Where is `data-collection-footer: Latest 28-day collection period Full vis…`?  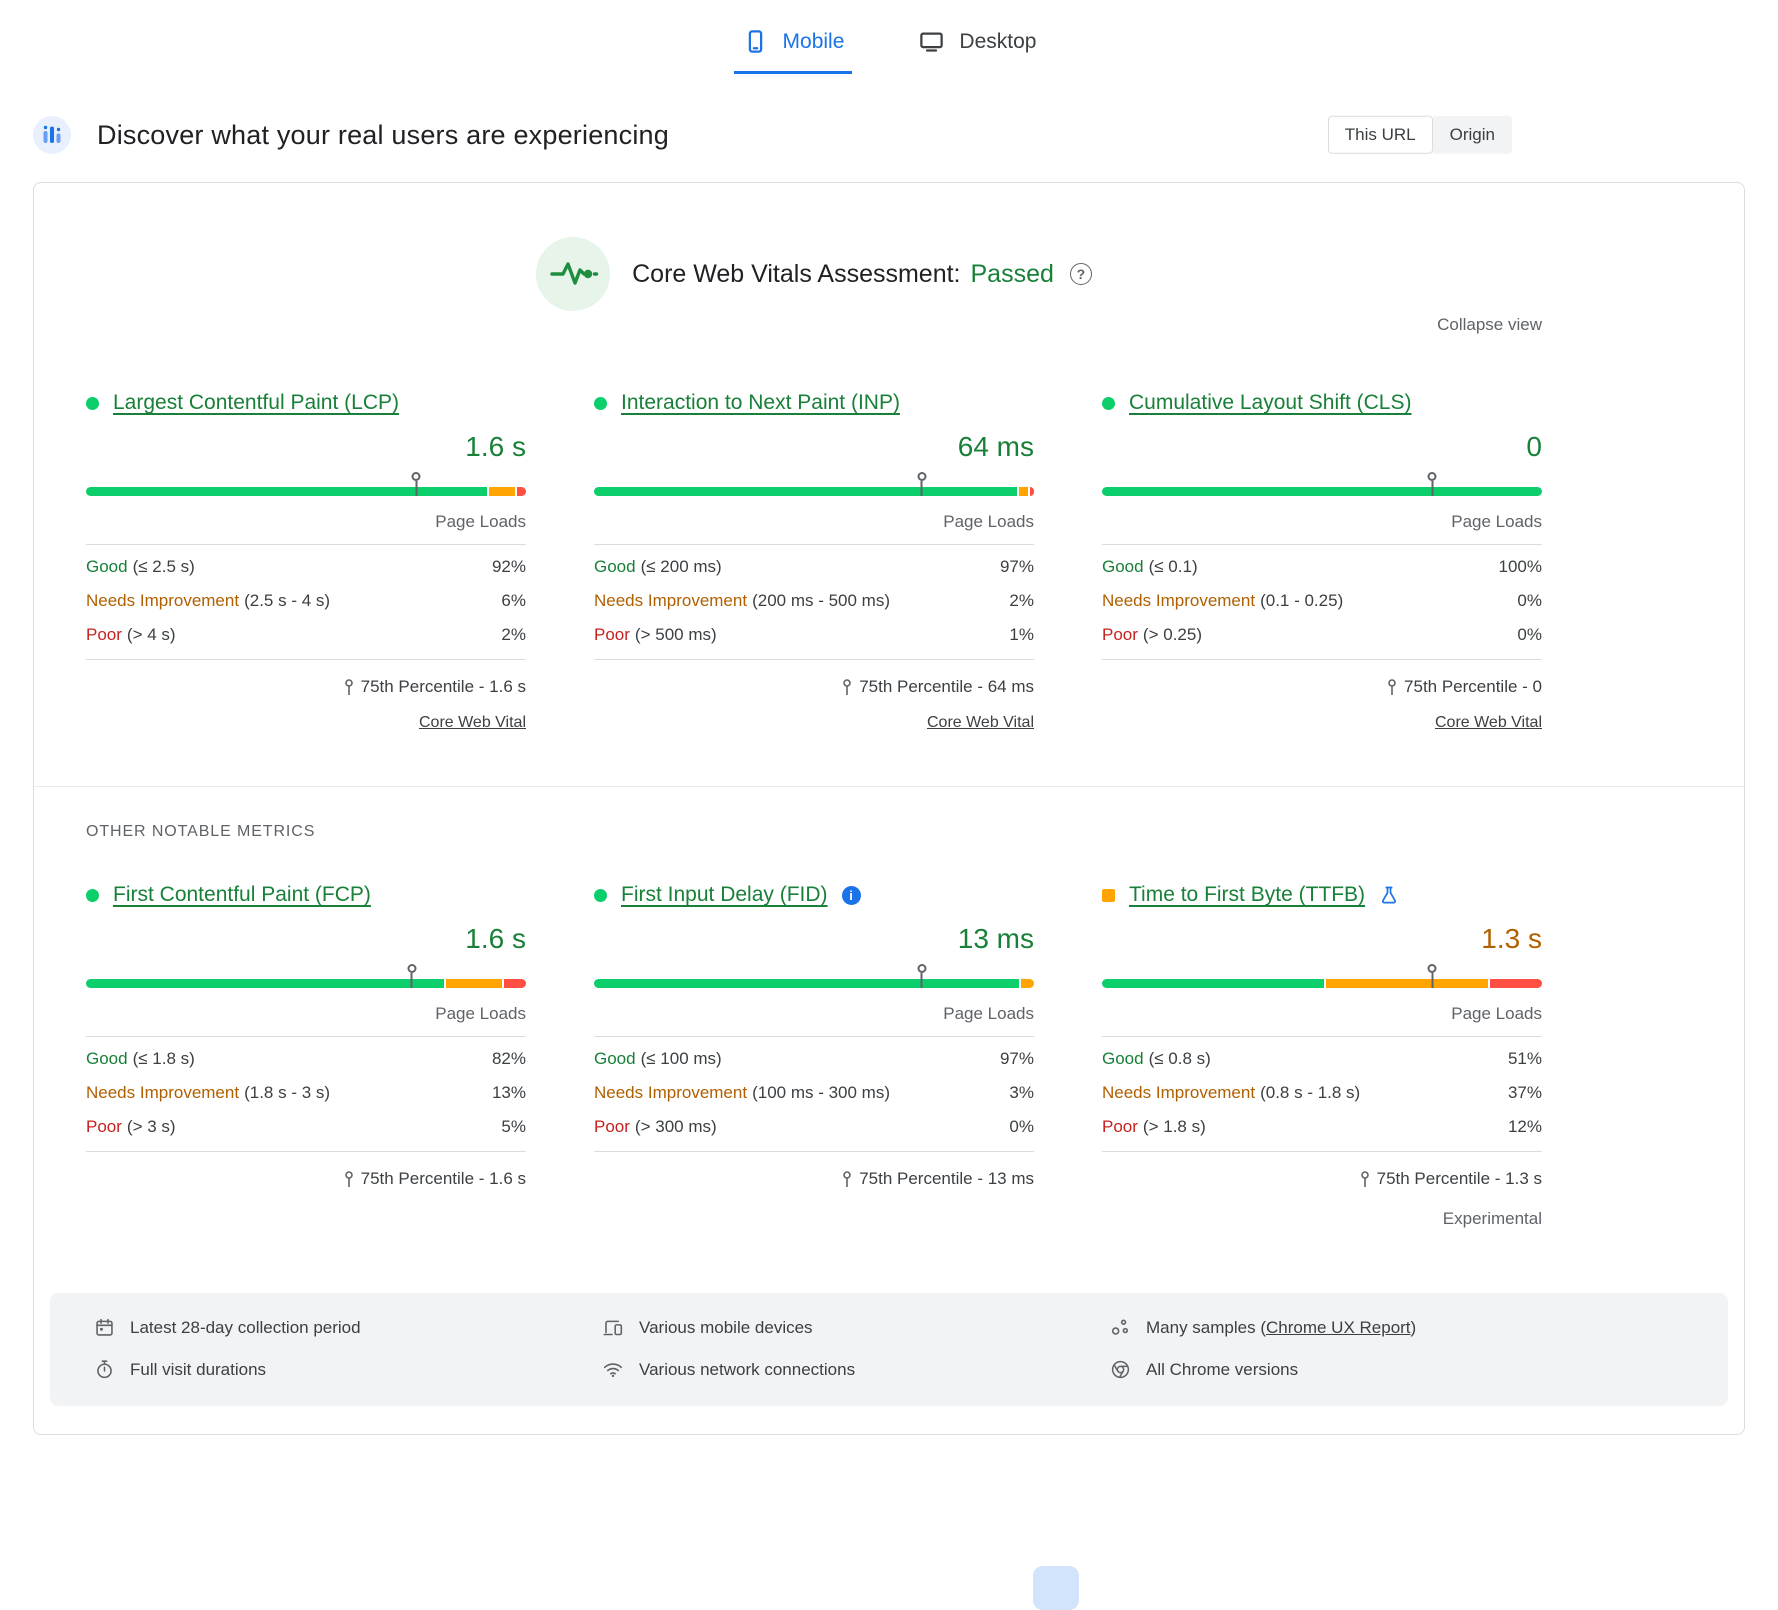 data-collection-footer: Latest 28-day collection period Full vis… is located at coordinates (889, 1349).